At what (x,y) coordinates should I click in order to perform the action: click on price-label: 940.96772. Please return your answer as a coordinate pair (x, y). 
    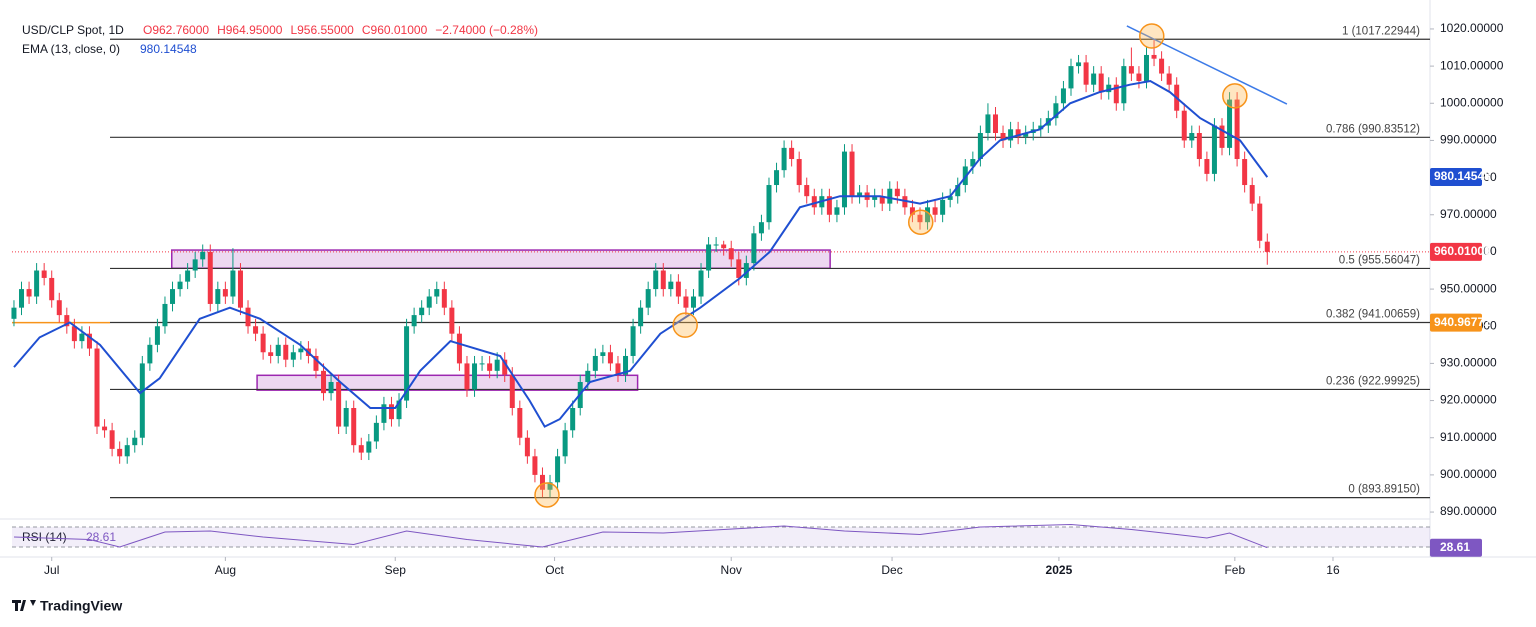
    Looking at the image, I should click on (1462, 322).